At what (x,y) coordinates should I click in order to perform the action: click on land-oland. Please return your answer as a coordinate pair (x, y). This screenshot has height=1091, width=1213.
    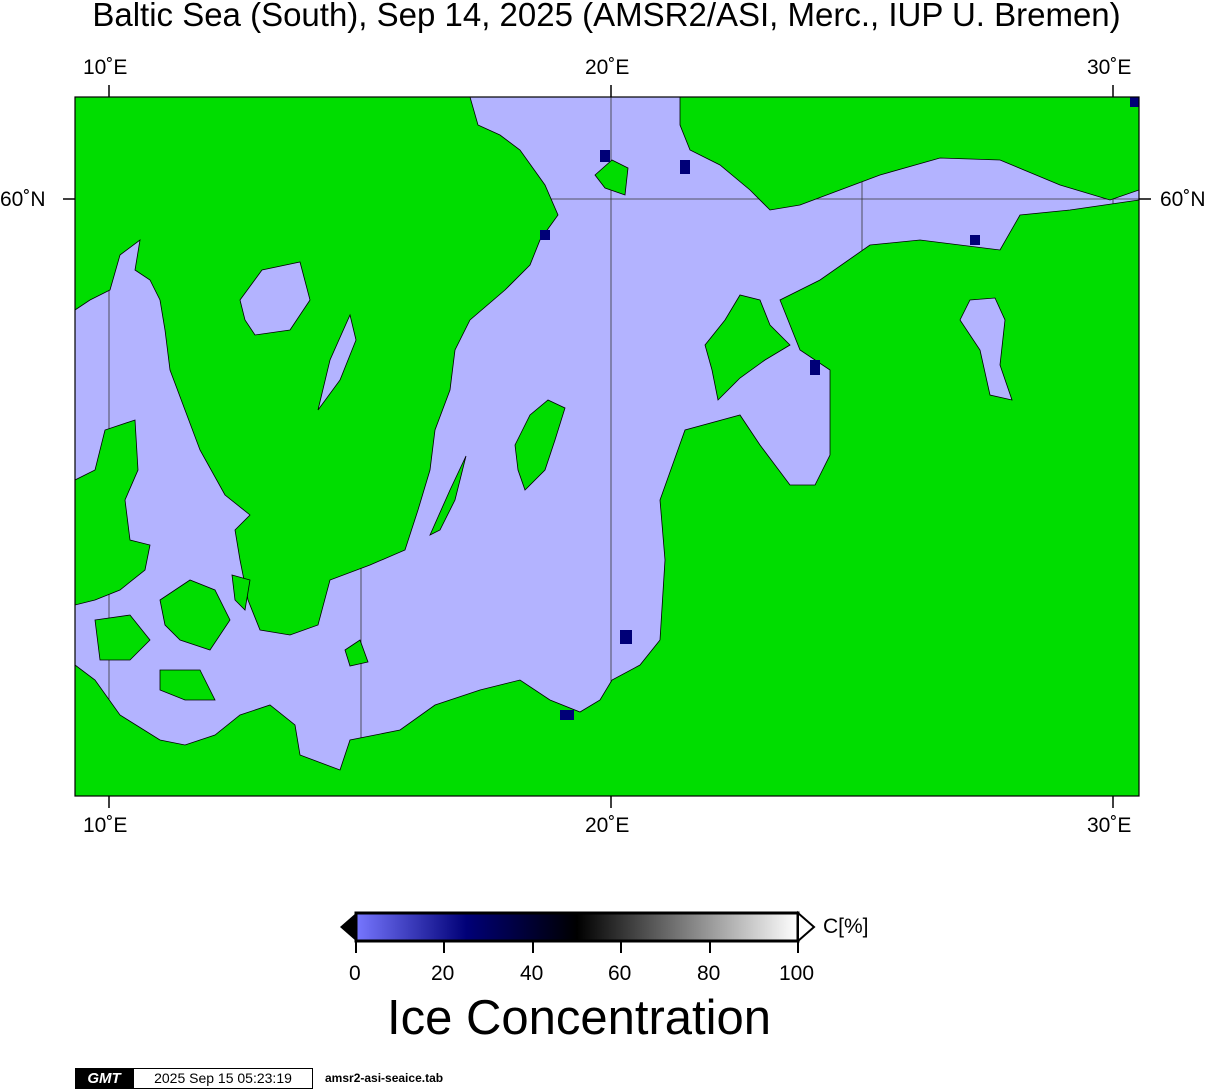
    Looking at the image, I should click on (448, 495).